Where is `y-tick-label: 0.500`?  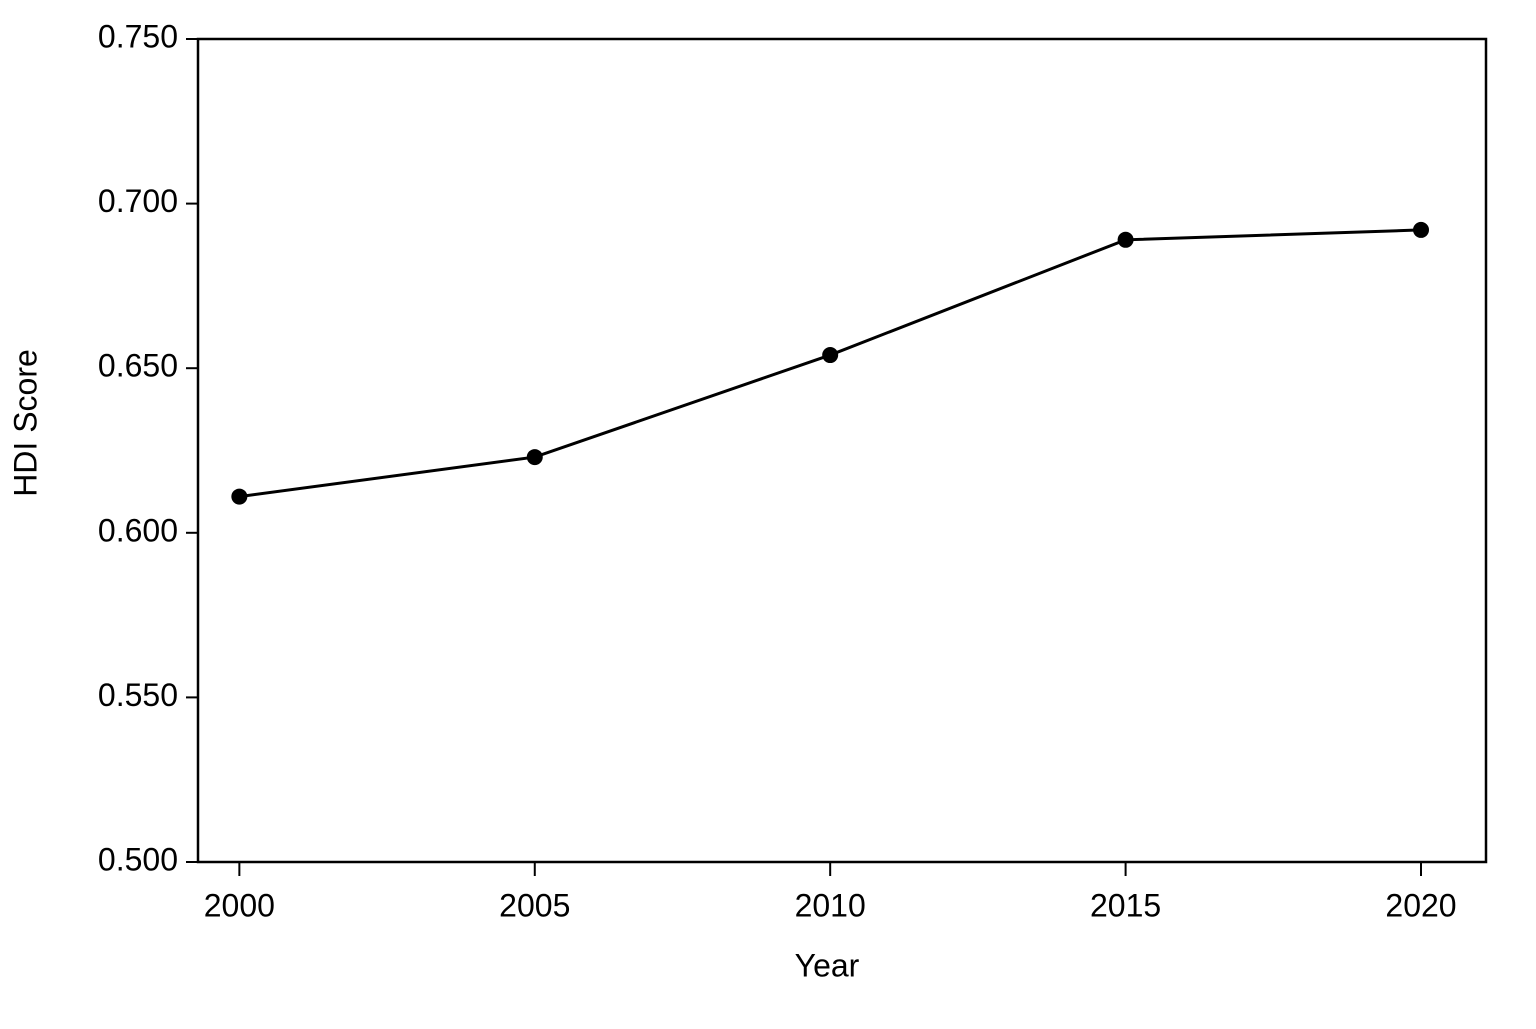 y-tick-label: 0.500 is located at coordinates (138, 859).